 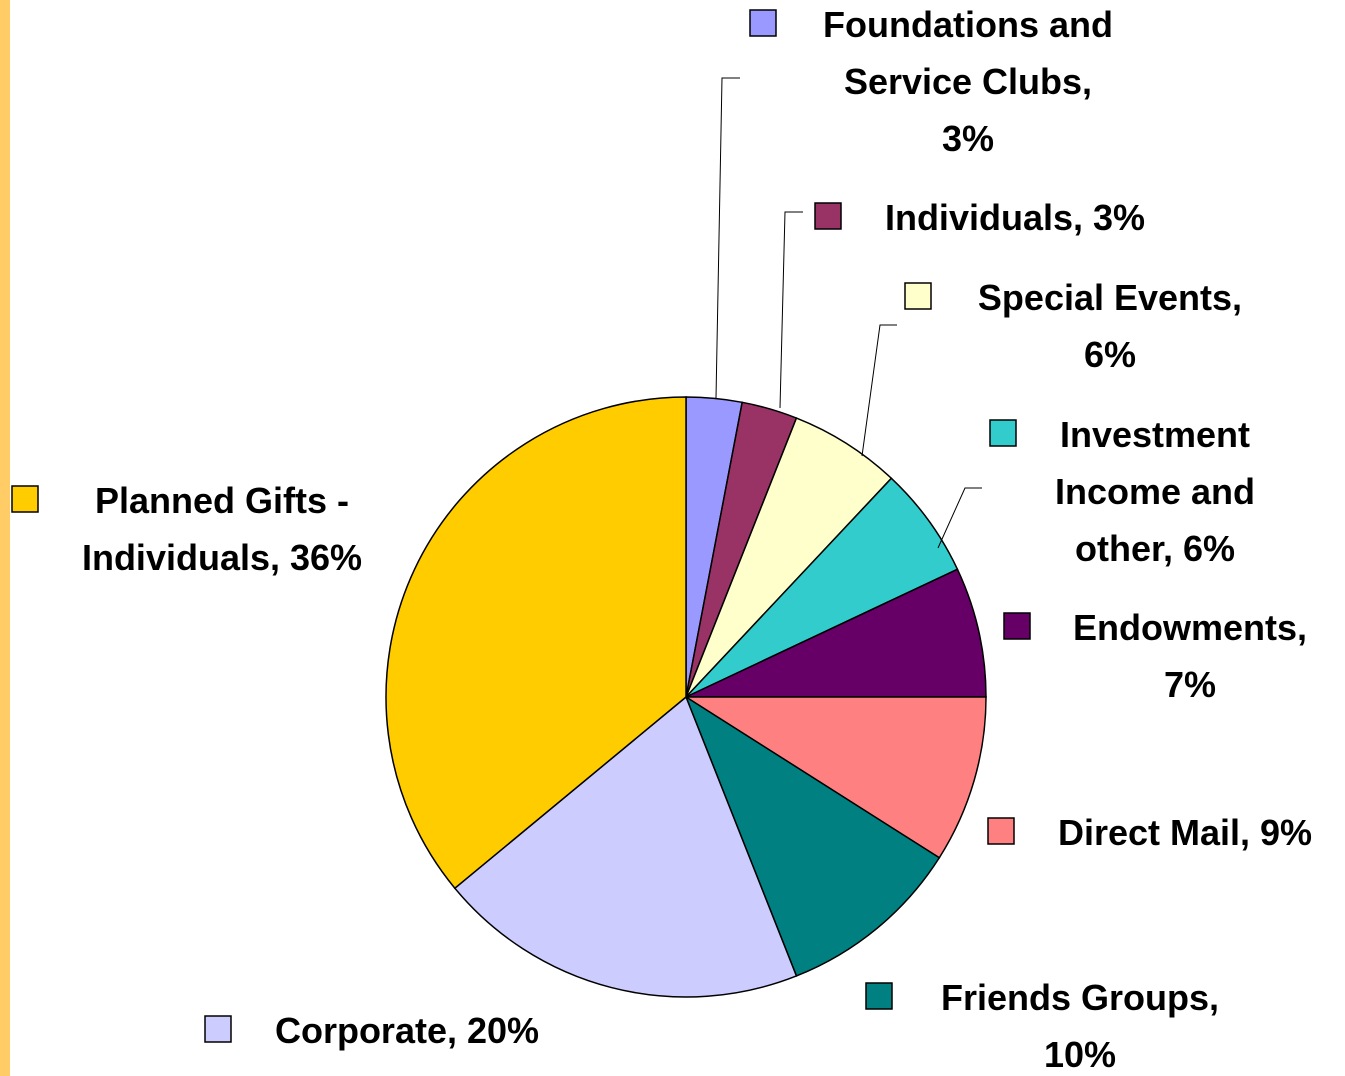 What do you see at coordinates (1190, 656) in the screenshot?
I see `data-label: Endowments, 7%` at bounding box center [1190, 656].